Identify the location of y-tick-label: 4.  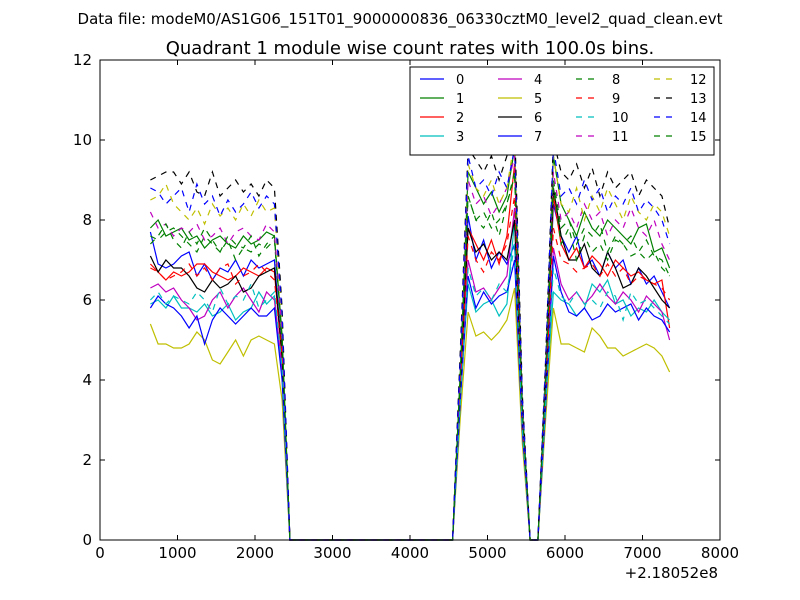
(87, 380).